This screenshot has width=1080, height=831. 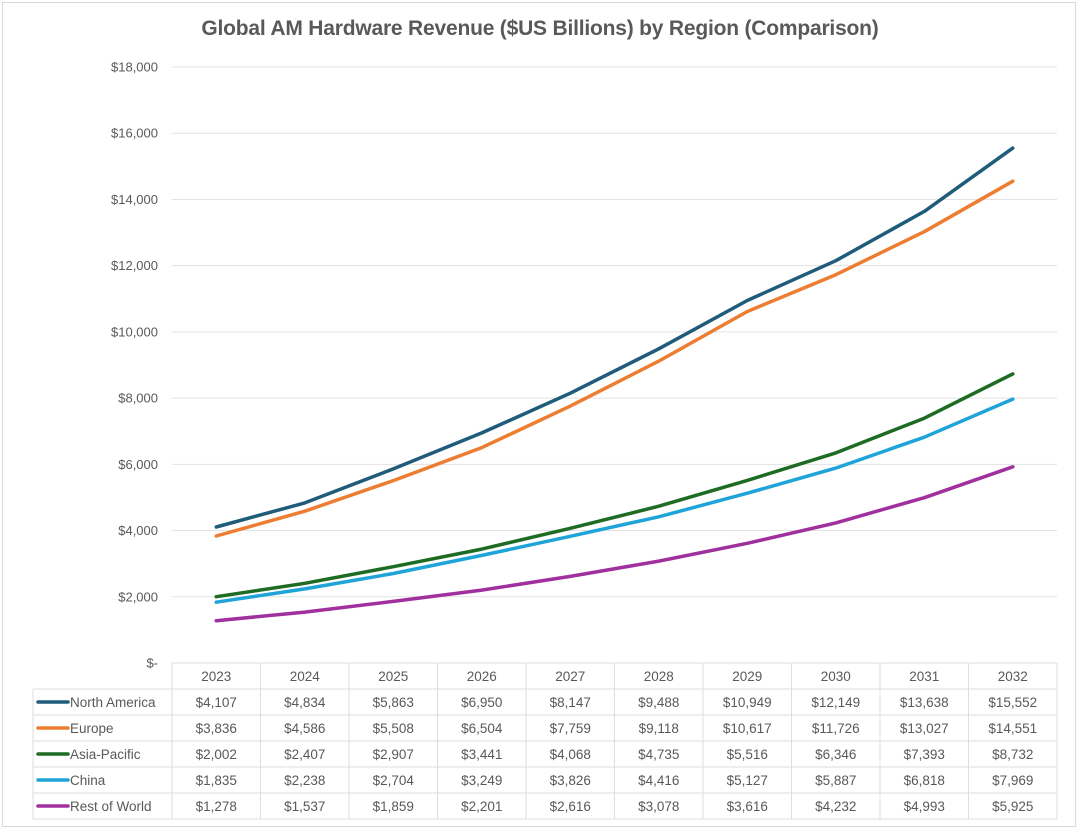 I want to click on y-tick-label: $10,000, so click(x=134, y=331).